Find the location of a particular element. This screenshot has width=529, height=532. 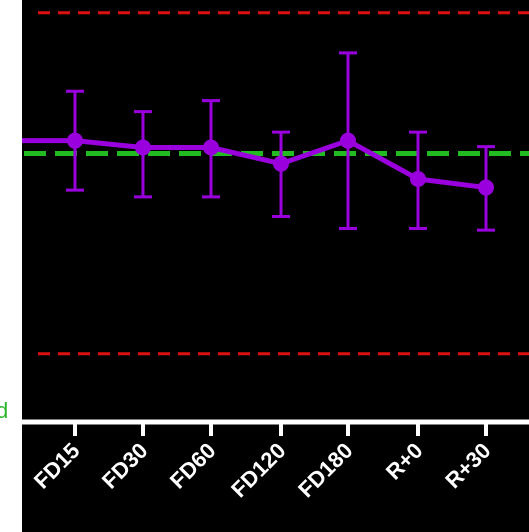

data-point-FD120 is located at coordinates (281, 163).